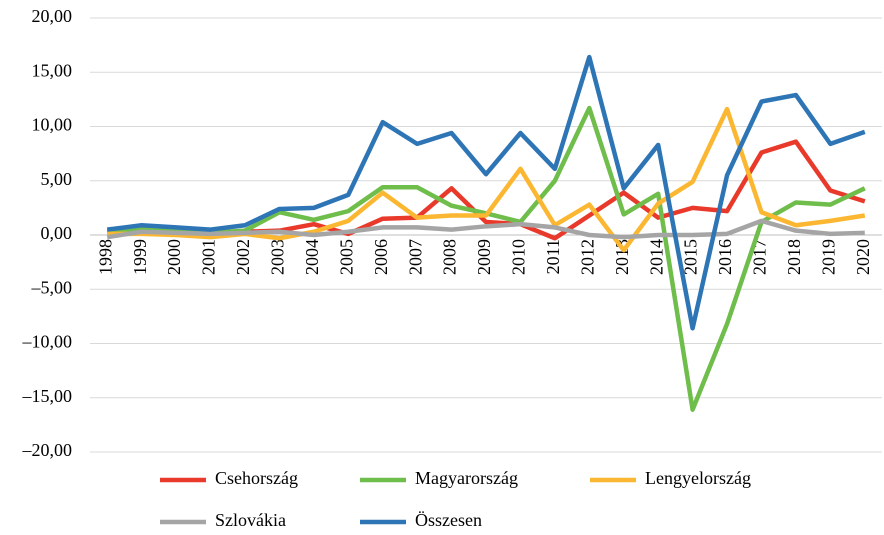 The height and width of the screenshot is (535, 884). Describe the element at coordinates (57, 233) in the screenshot. I see `y-tick-label: 0,00` at that location.